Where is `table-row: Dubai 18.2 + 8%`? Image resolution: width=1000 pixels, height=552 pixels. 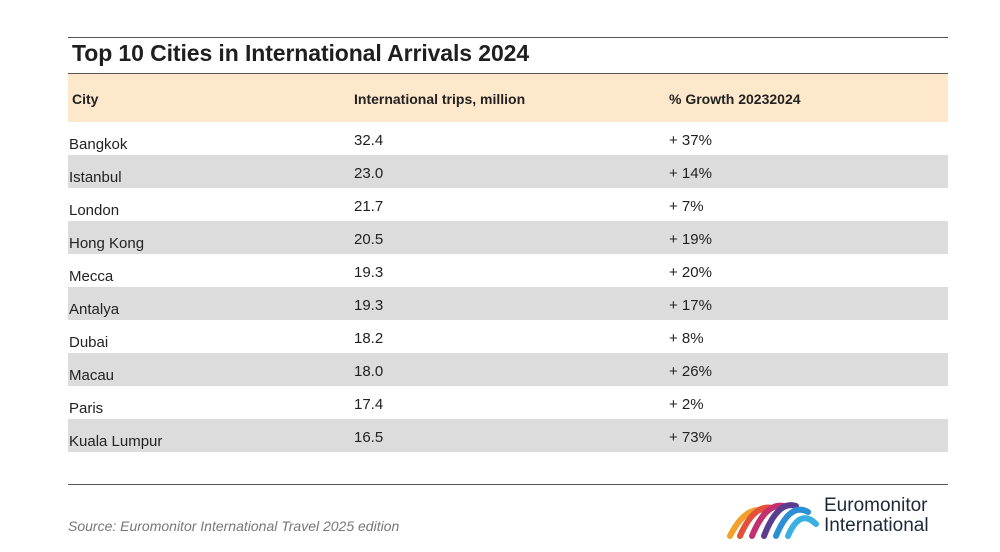
table-row: Dubai 18.2 + 8% is located at coordinates (508, 336).